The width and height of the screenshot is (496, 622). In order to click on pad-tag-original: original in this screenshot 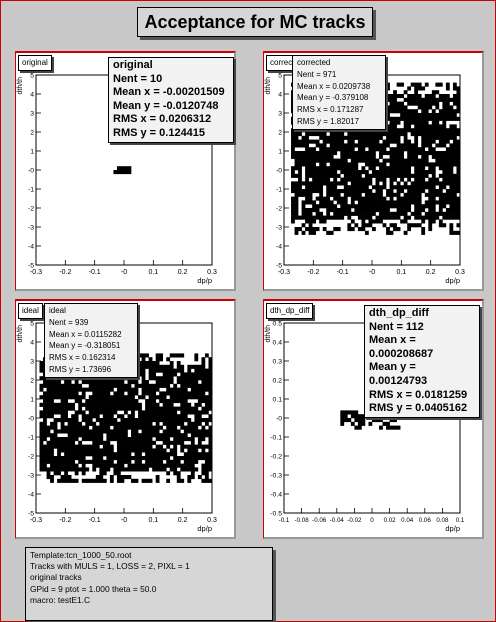, I will do `click(35, 63)`.